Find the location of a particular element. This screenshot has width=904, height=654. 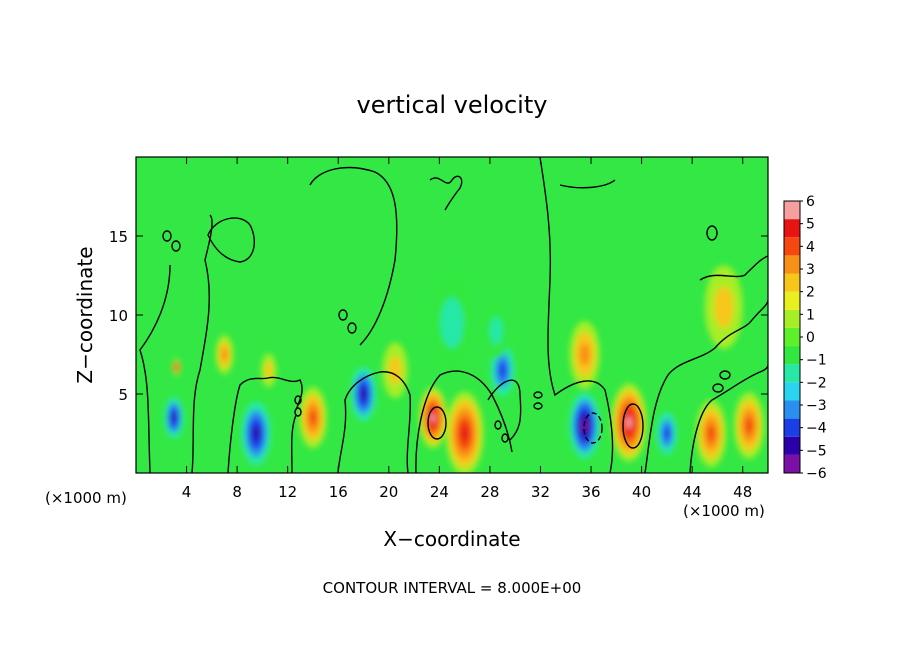

colorbar-label: −5 is located at coordinates (816, 451).